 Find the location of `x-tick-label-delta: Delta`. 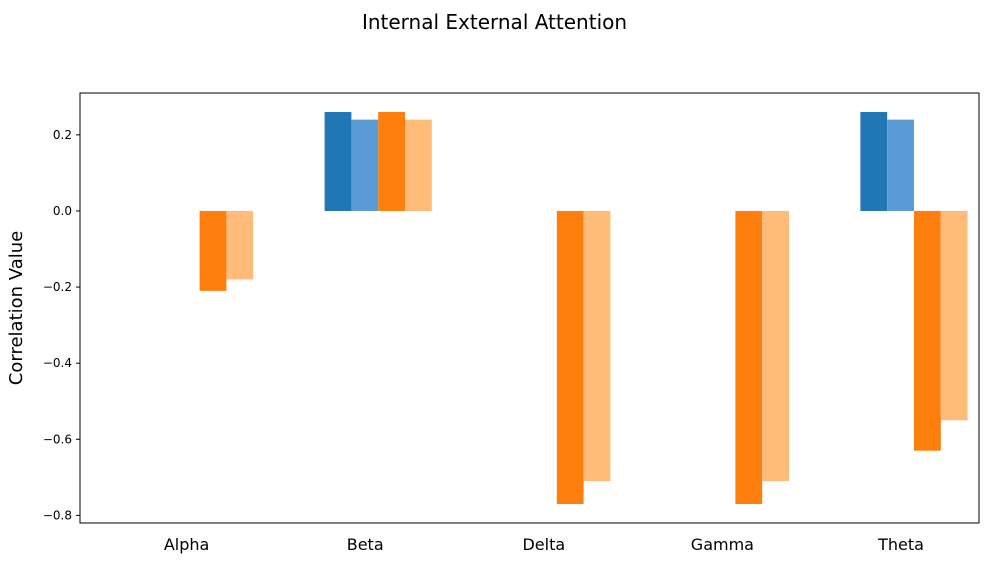

x-tick-label-delta: Delta is located at coordinates (543, 544).